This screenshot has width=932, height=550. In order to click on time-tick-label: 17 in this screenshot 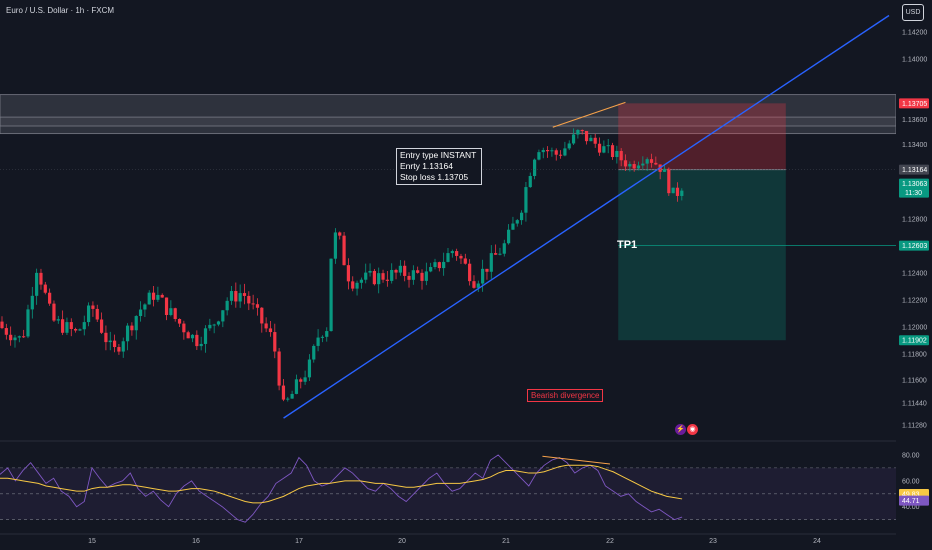, I will do `click(299, 541)`.